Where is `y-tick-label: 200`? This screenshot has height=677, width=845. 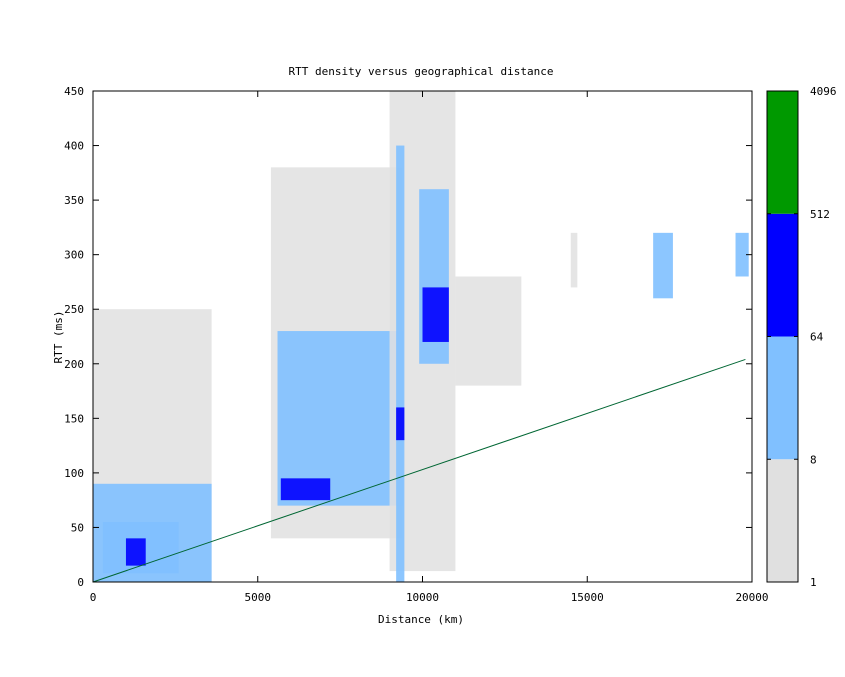
y-tick-label: 200 is located at coordinates (74, 364).